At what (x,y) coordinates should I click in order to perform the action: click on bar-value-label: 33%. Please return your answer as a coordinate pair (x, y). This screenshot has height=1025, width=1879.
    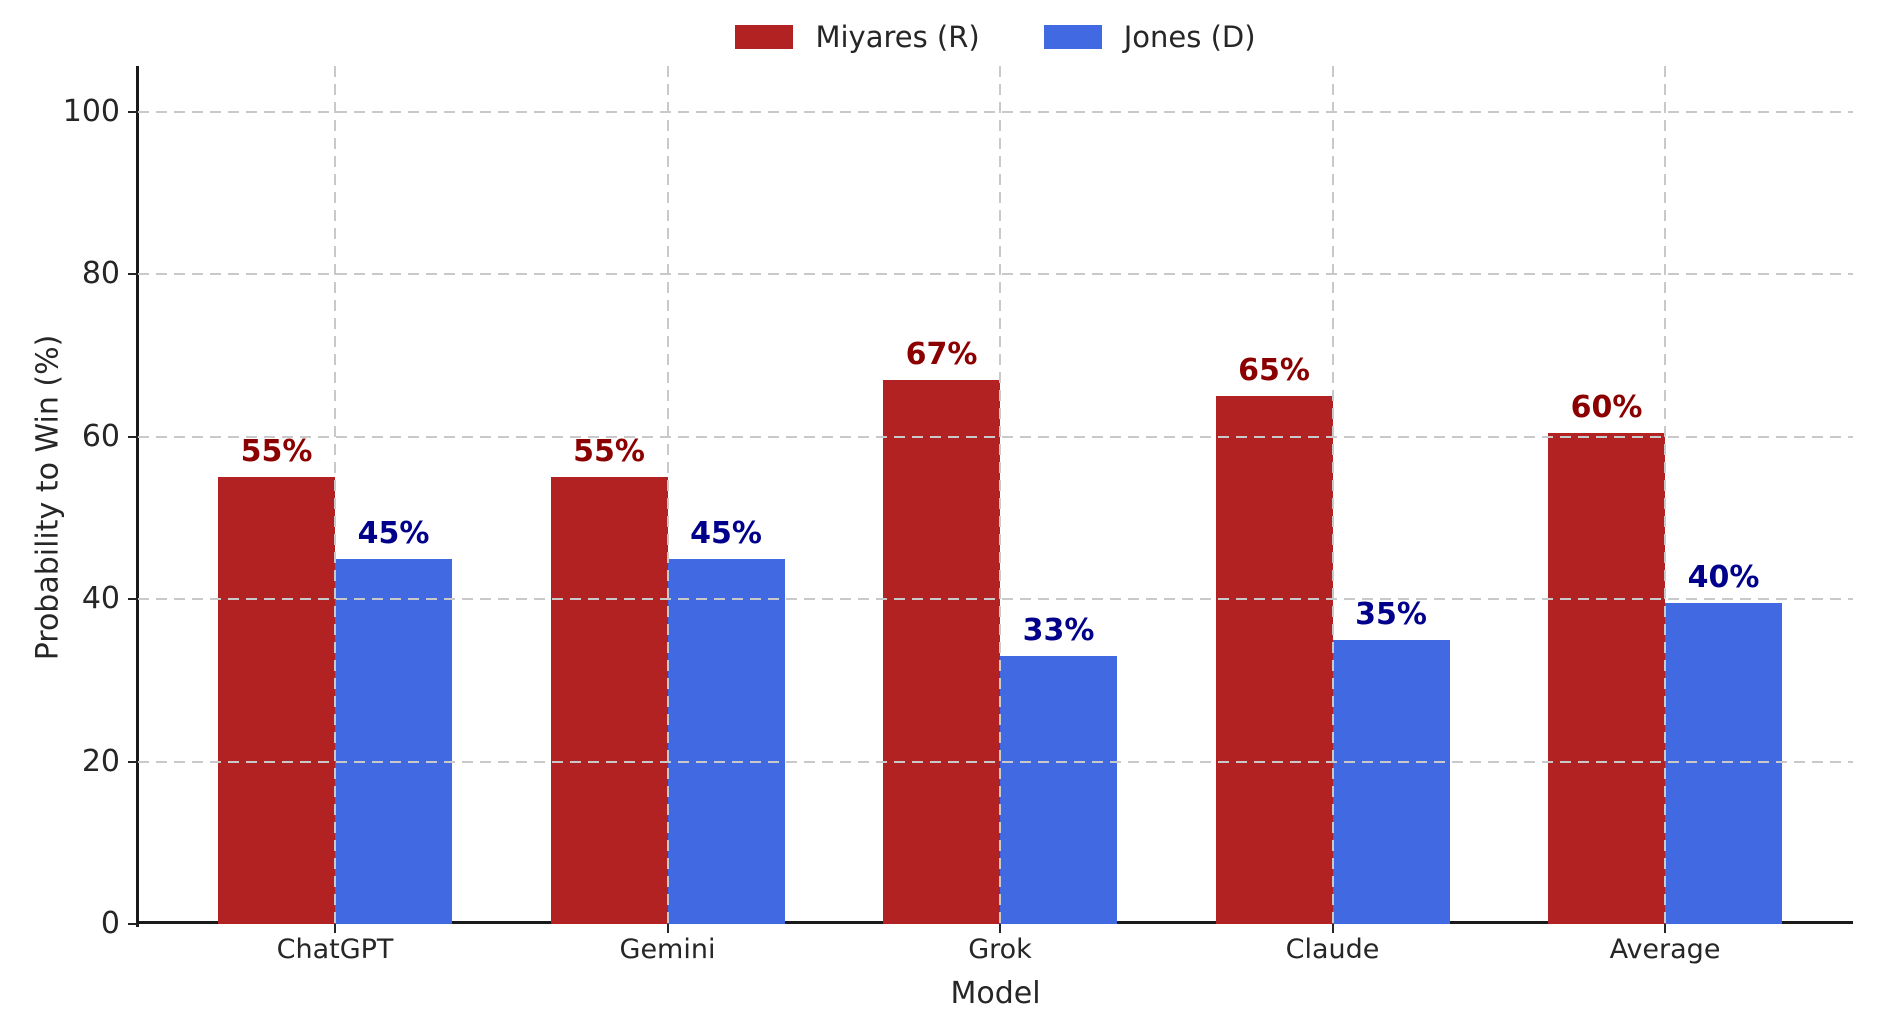
    Looking at the image, I should click on (1058, 630).